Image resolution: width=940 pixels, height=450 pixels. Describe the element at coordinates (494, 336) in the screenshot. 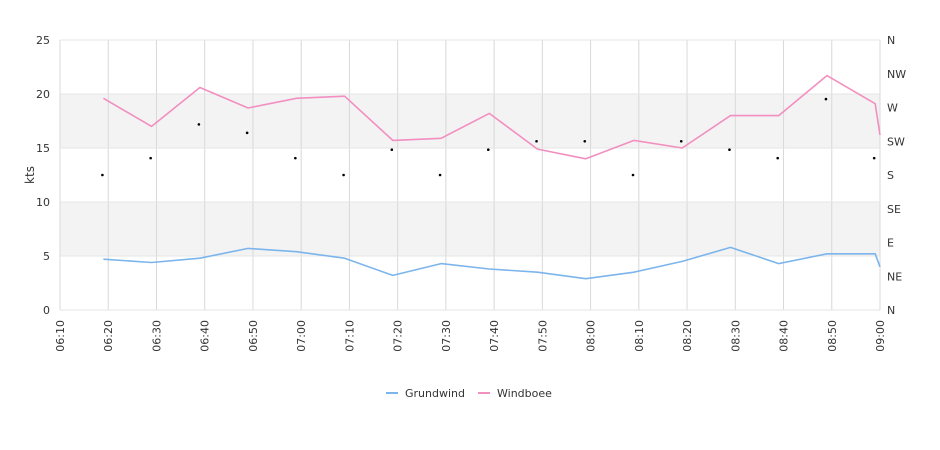

I see `x-tick-label: 07:40` at that location.